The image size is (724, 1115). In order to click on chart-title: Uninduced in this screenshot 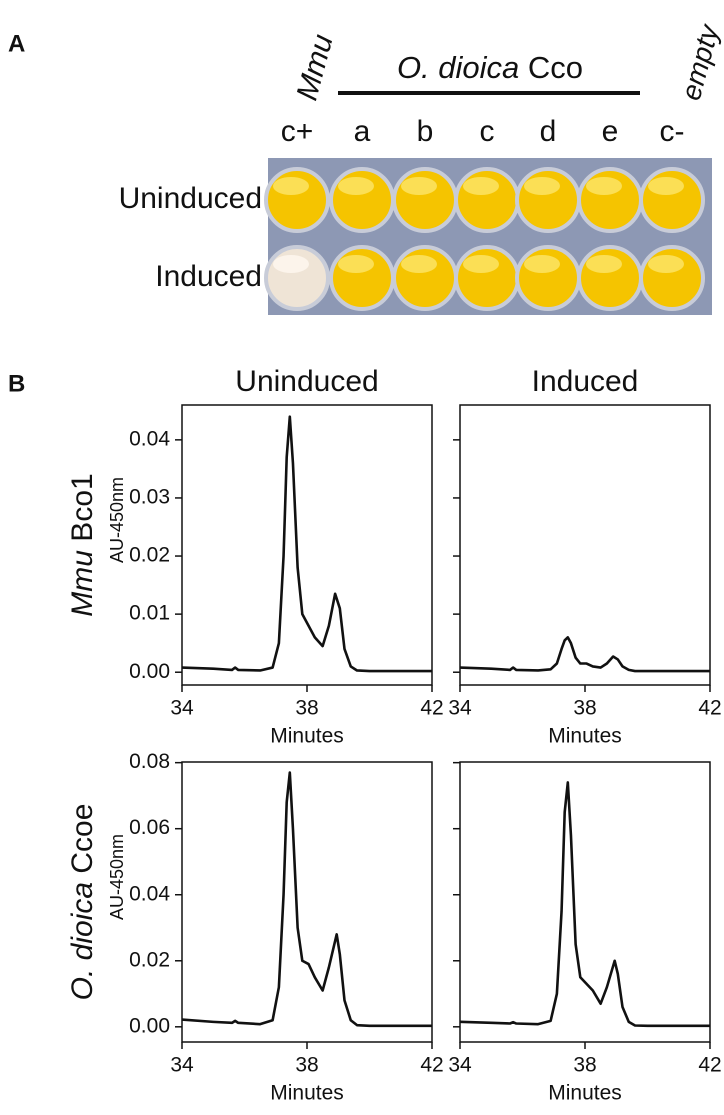, I will do `click(306, 381)`.